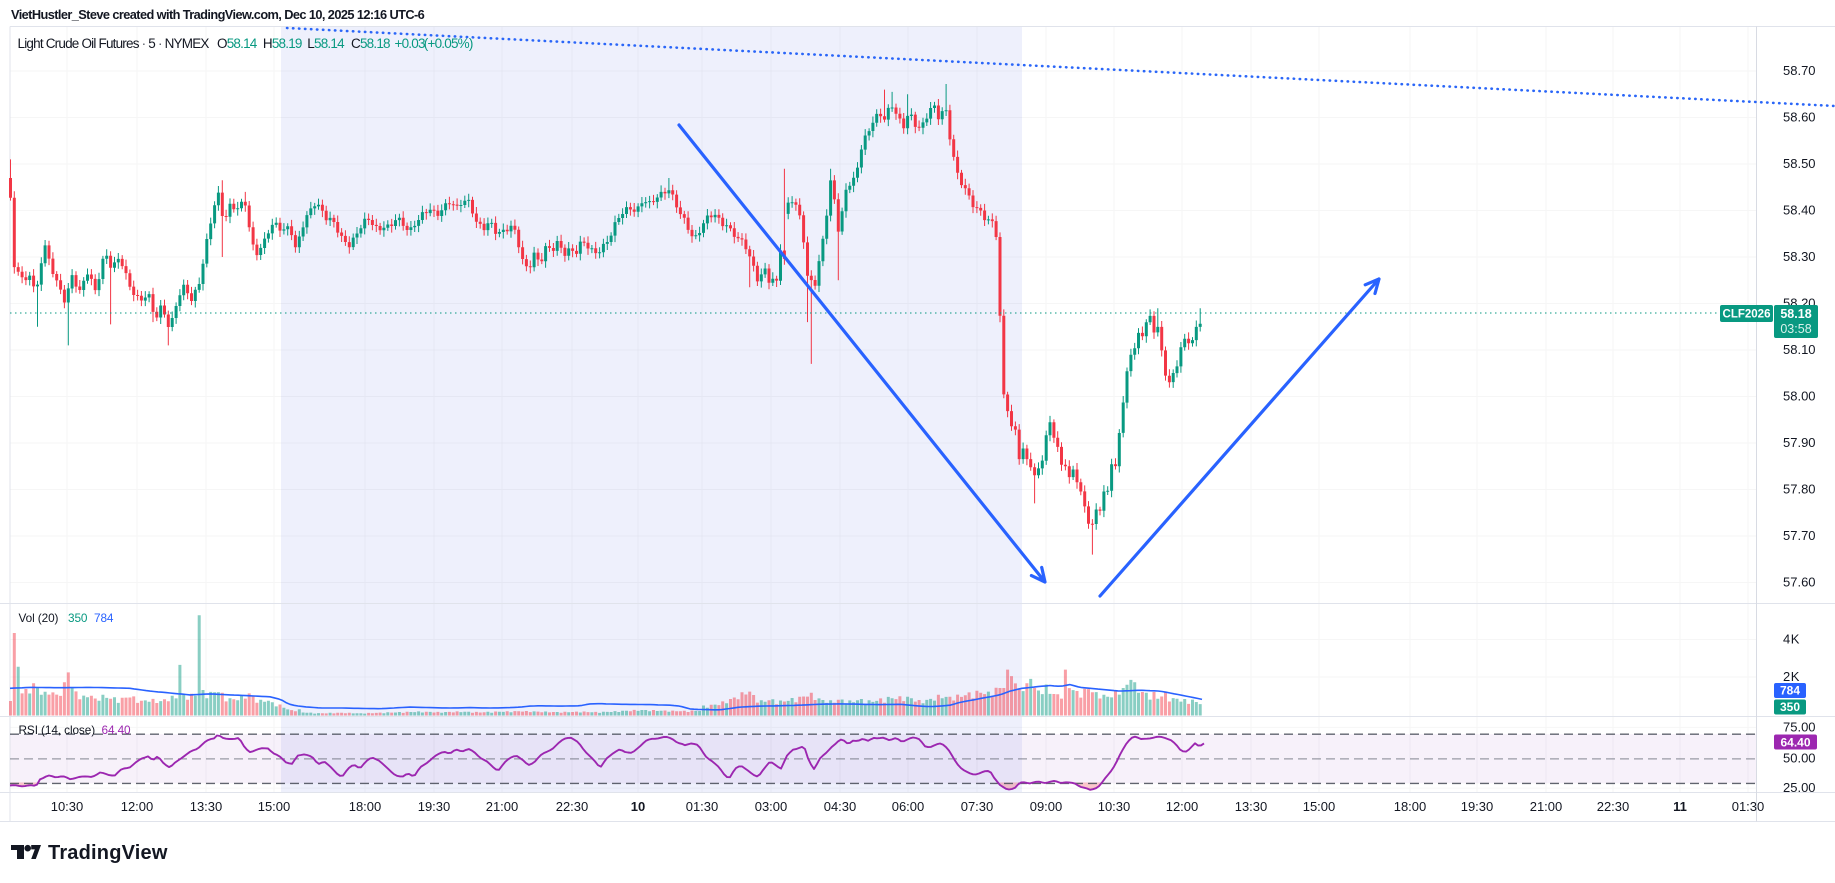 This screenshot has height=883, width=1835. What do you see at coordinates (75, 730) in the screenshot?
I see `svg-text:RSI (14, close)64.40: RSI (14, close) 64.40` at bounding box center [75, 730].